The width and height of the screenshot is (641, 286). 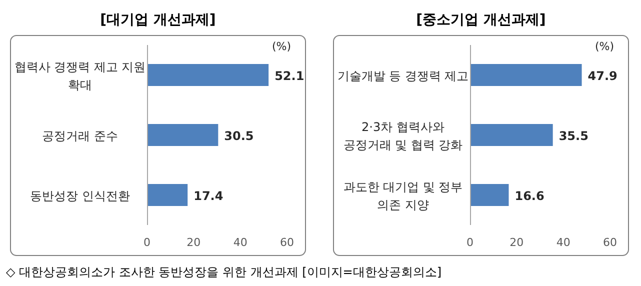 What do you see at coordinates (573, 136) in the screenshot?
I see `data-label: 35.5` at bounding box center [573, 136].